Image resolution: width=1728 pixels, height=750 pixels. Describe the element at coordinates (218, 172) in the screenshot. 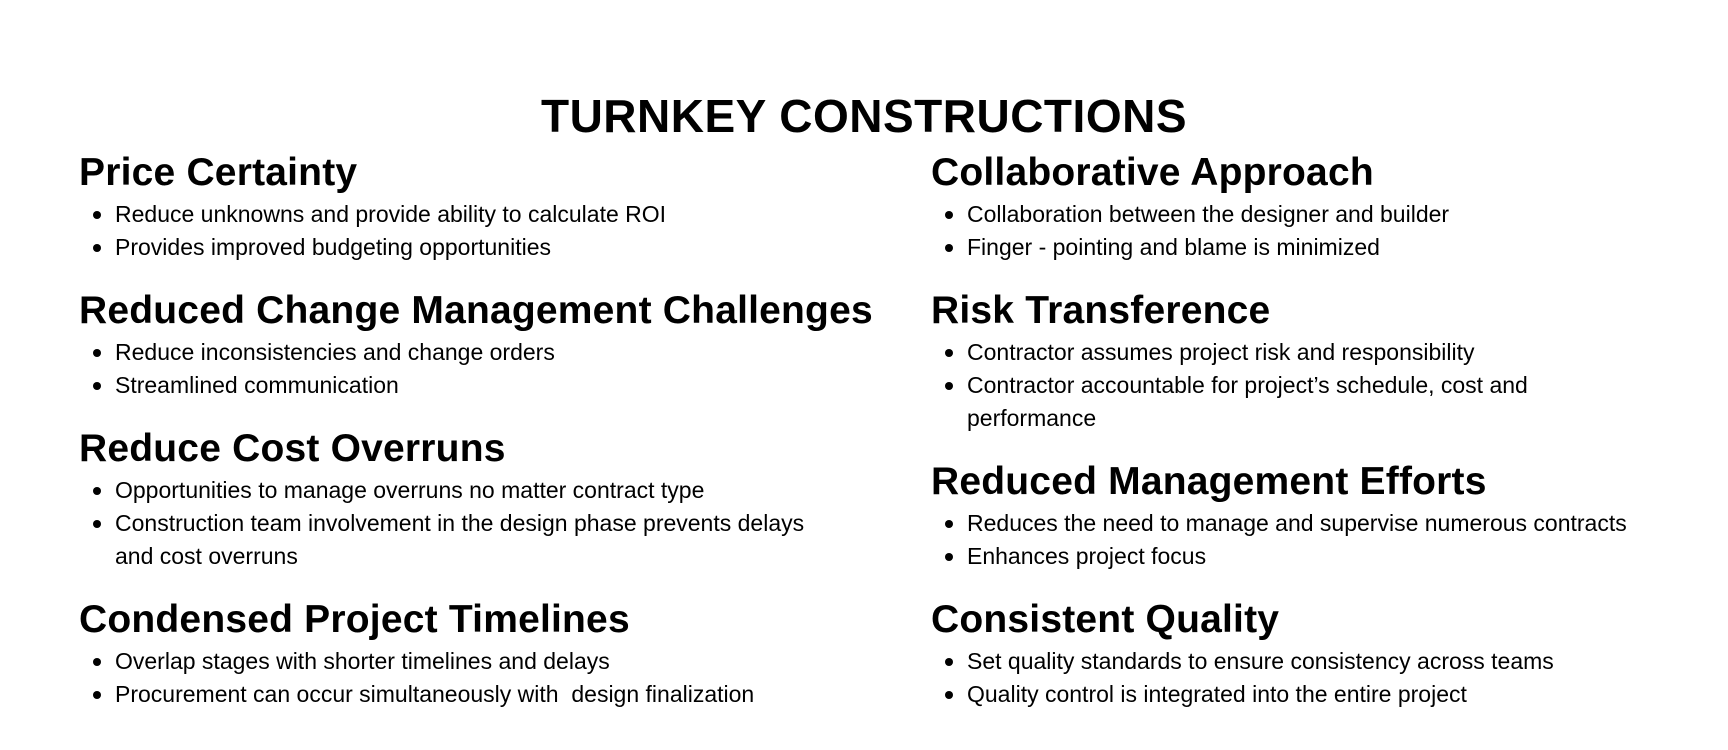

I see `section-heading: Price Certainty` at that location.